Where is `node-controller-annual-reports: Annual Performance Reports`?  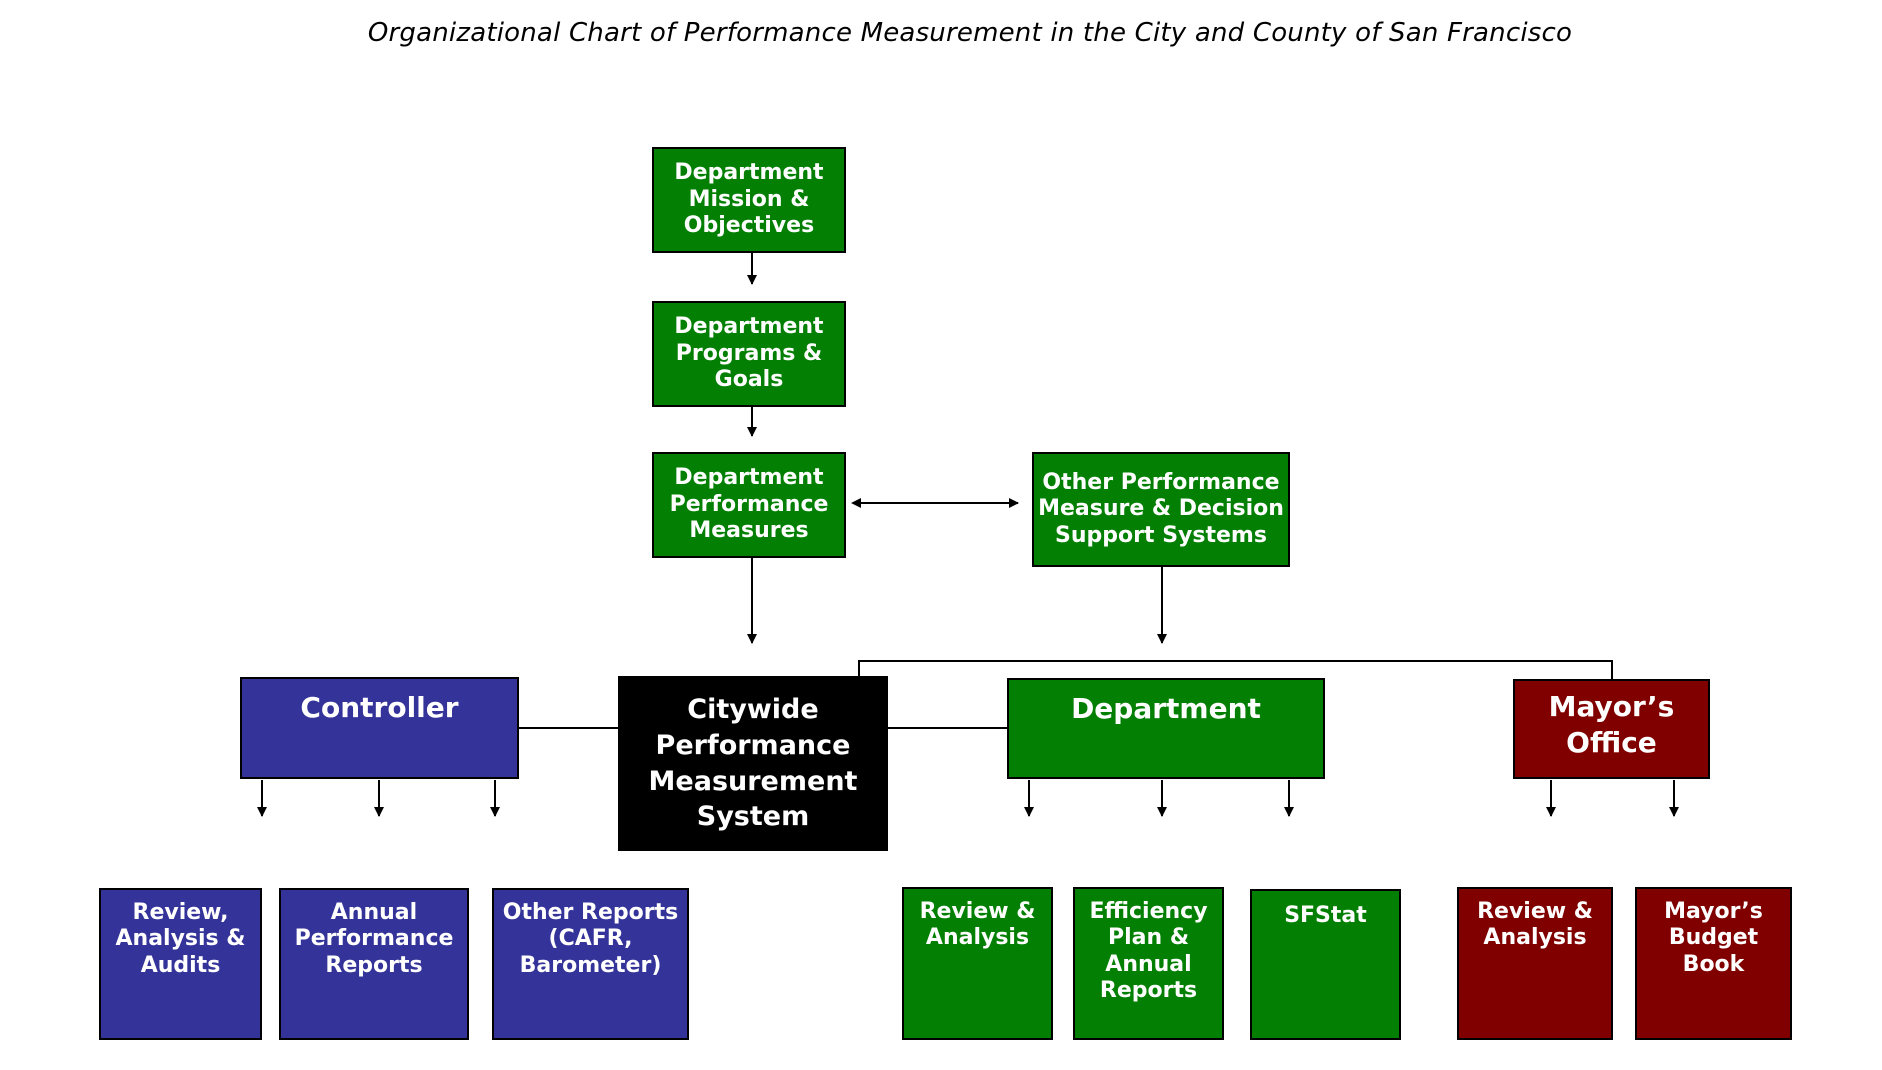 node-controller-annual-reports: Annual Performance Reports is located at coordinates (374, 964).